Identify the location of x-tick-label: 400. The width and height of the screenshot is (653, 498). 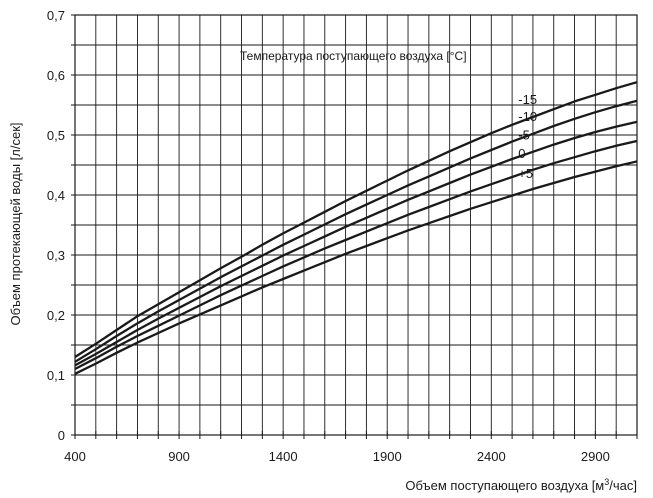
(75, 456).